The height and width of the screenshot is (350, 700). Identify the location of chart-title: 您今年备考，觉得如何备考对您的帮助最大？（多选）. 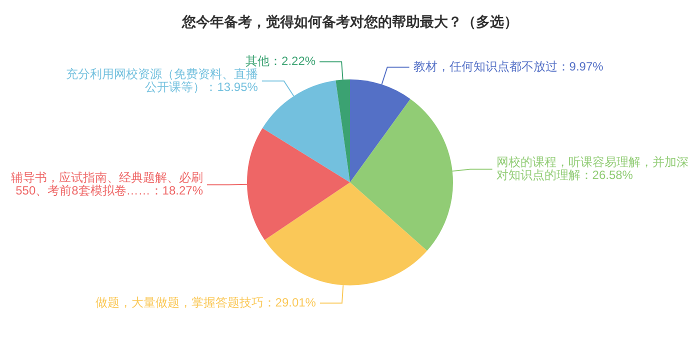
(349, 21).